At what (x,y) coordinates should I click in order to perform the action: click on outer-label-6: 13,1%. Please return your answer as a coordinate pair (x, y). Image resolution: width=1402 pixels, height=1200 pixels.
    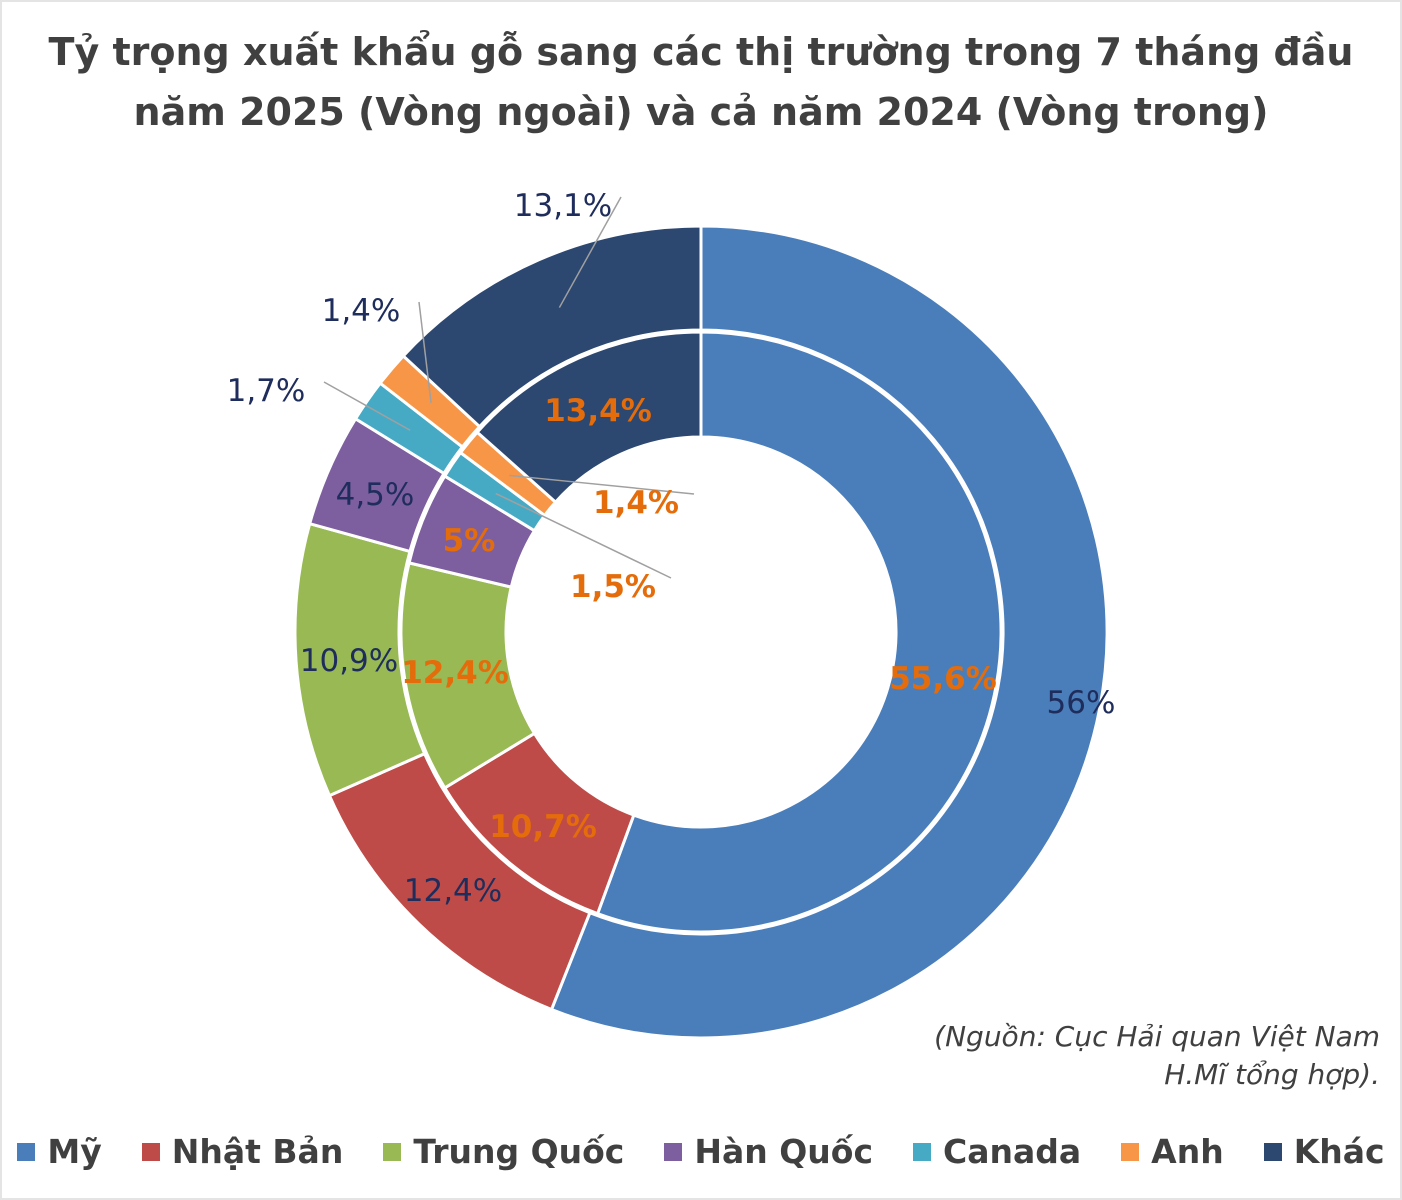
    Looking at the image, I should click on (563, 206).